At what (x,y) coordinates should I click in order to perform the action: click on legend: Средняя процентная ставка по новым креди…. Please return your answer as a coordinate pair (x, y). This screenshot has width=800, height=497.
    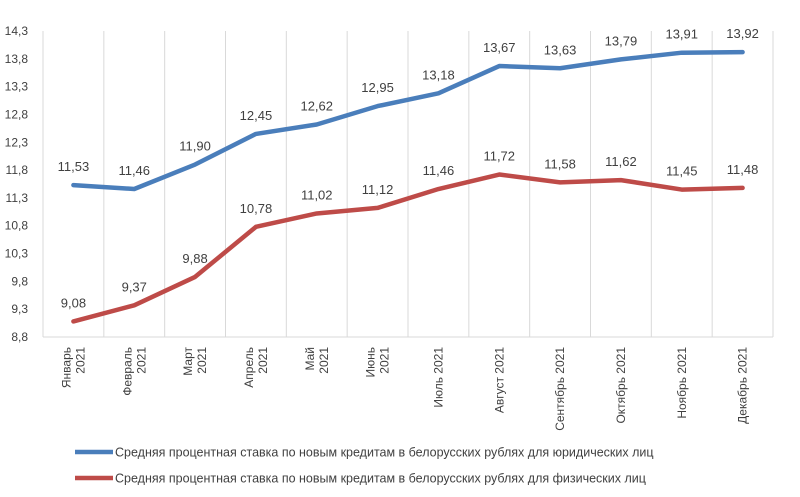
    Looking at the image, I should click on (364, 466).